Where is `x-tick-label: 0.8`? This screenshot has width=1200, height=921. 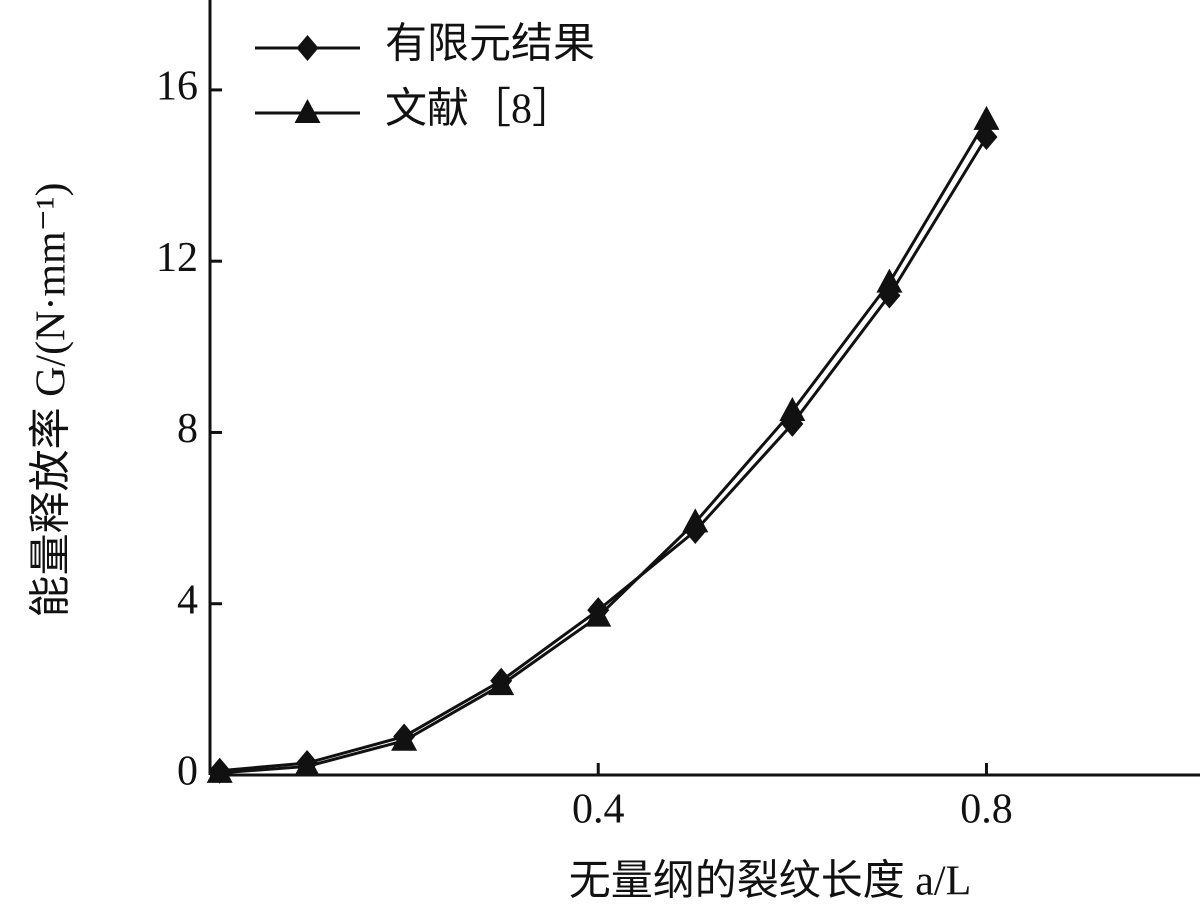 x-tick-label: 0.8 is located at coordinates (986, 810).